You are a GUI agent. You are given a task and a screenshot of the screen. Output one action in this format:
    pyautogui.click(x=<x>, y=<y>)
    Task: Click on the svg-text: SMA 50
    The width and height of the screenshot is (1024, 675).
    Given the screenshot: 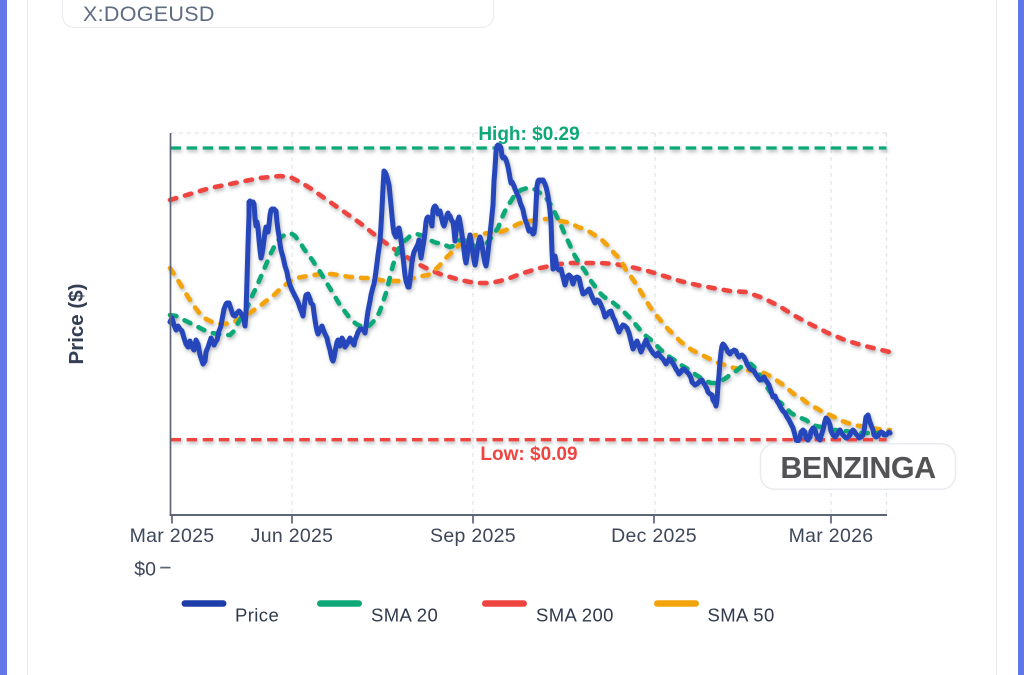 What is the action you would take?
    pyautogui.click(x=741, y=615)
    